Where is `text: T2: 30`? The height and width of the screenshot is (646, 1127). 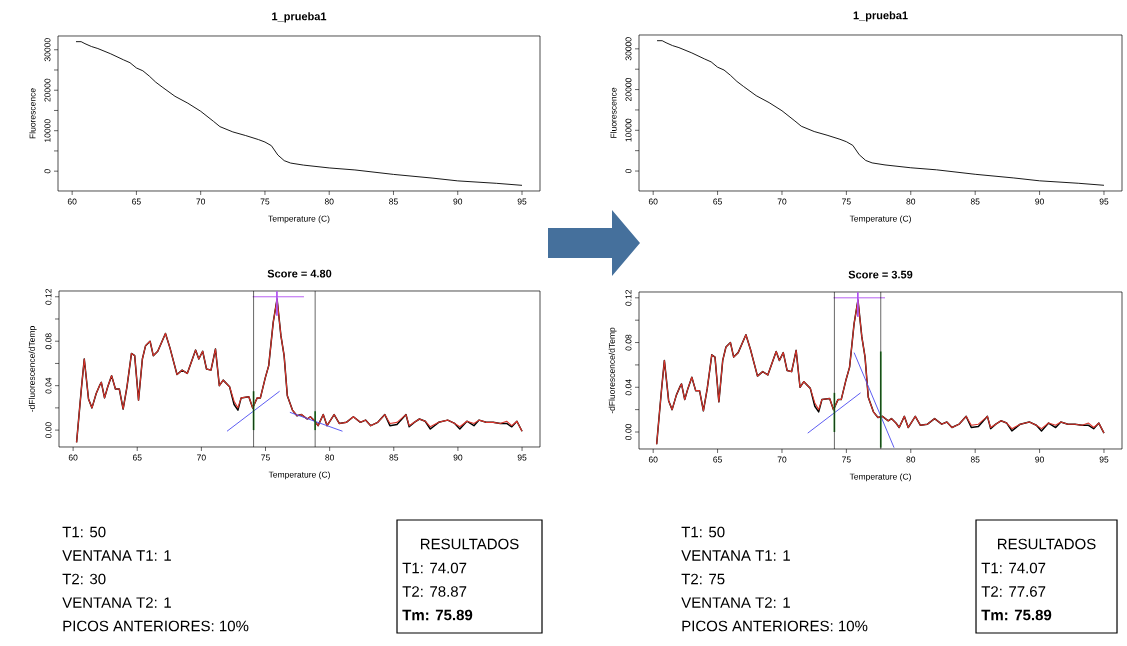 text: T2: 30 is located at coordinates (84, 579).